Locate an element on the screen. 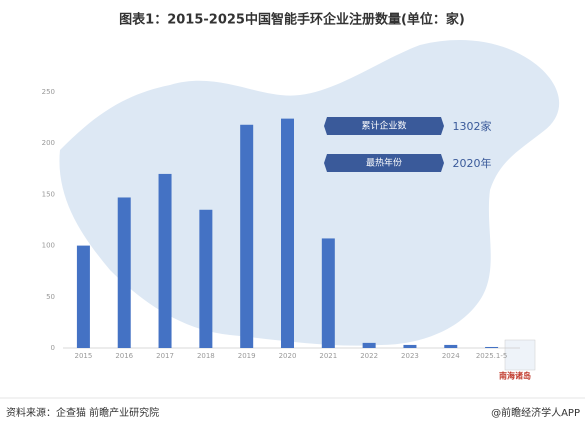 Image resolution: width=585 pixels, height=434 pixels. x-tick-label: 2015 is located at coordinates (83, 356).